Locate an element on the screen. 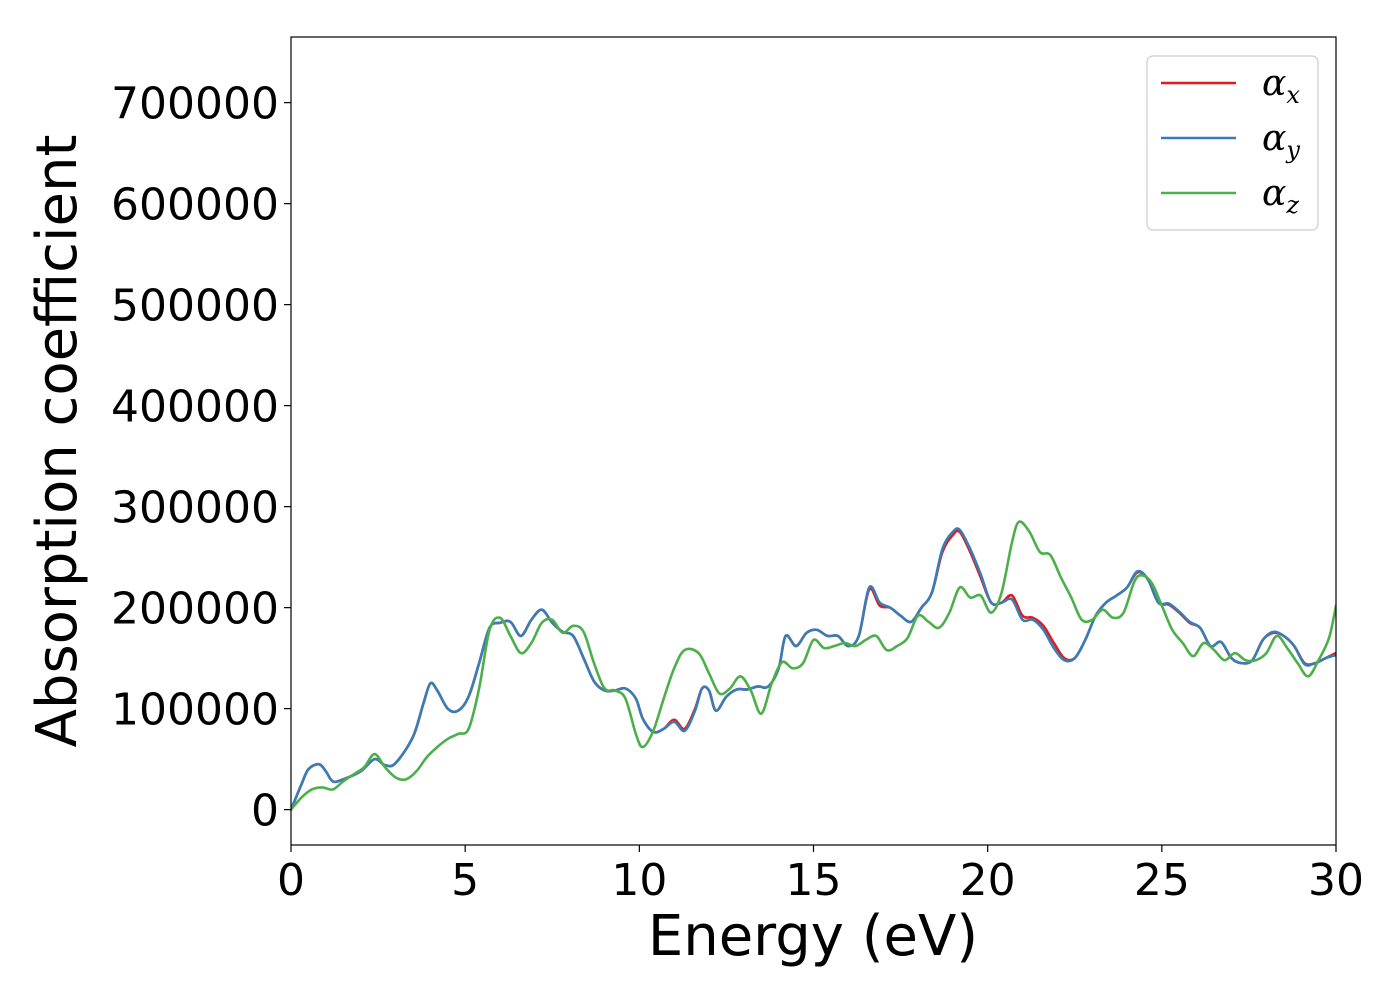 The width and height of the screenshot is (1400, 1000). x-tick-label: 25 is located at coordinates (1162, 880).